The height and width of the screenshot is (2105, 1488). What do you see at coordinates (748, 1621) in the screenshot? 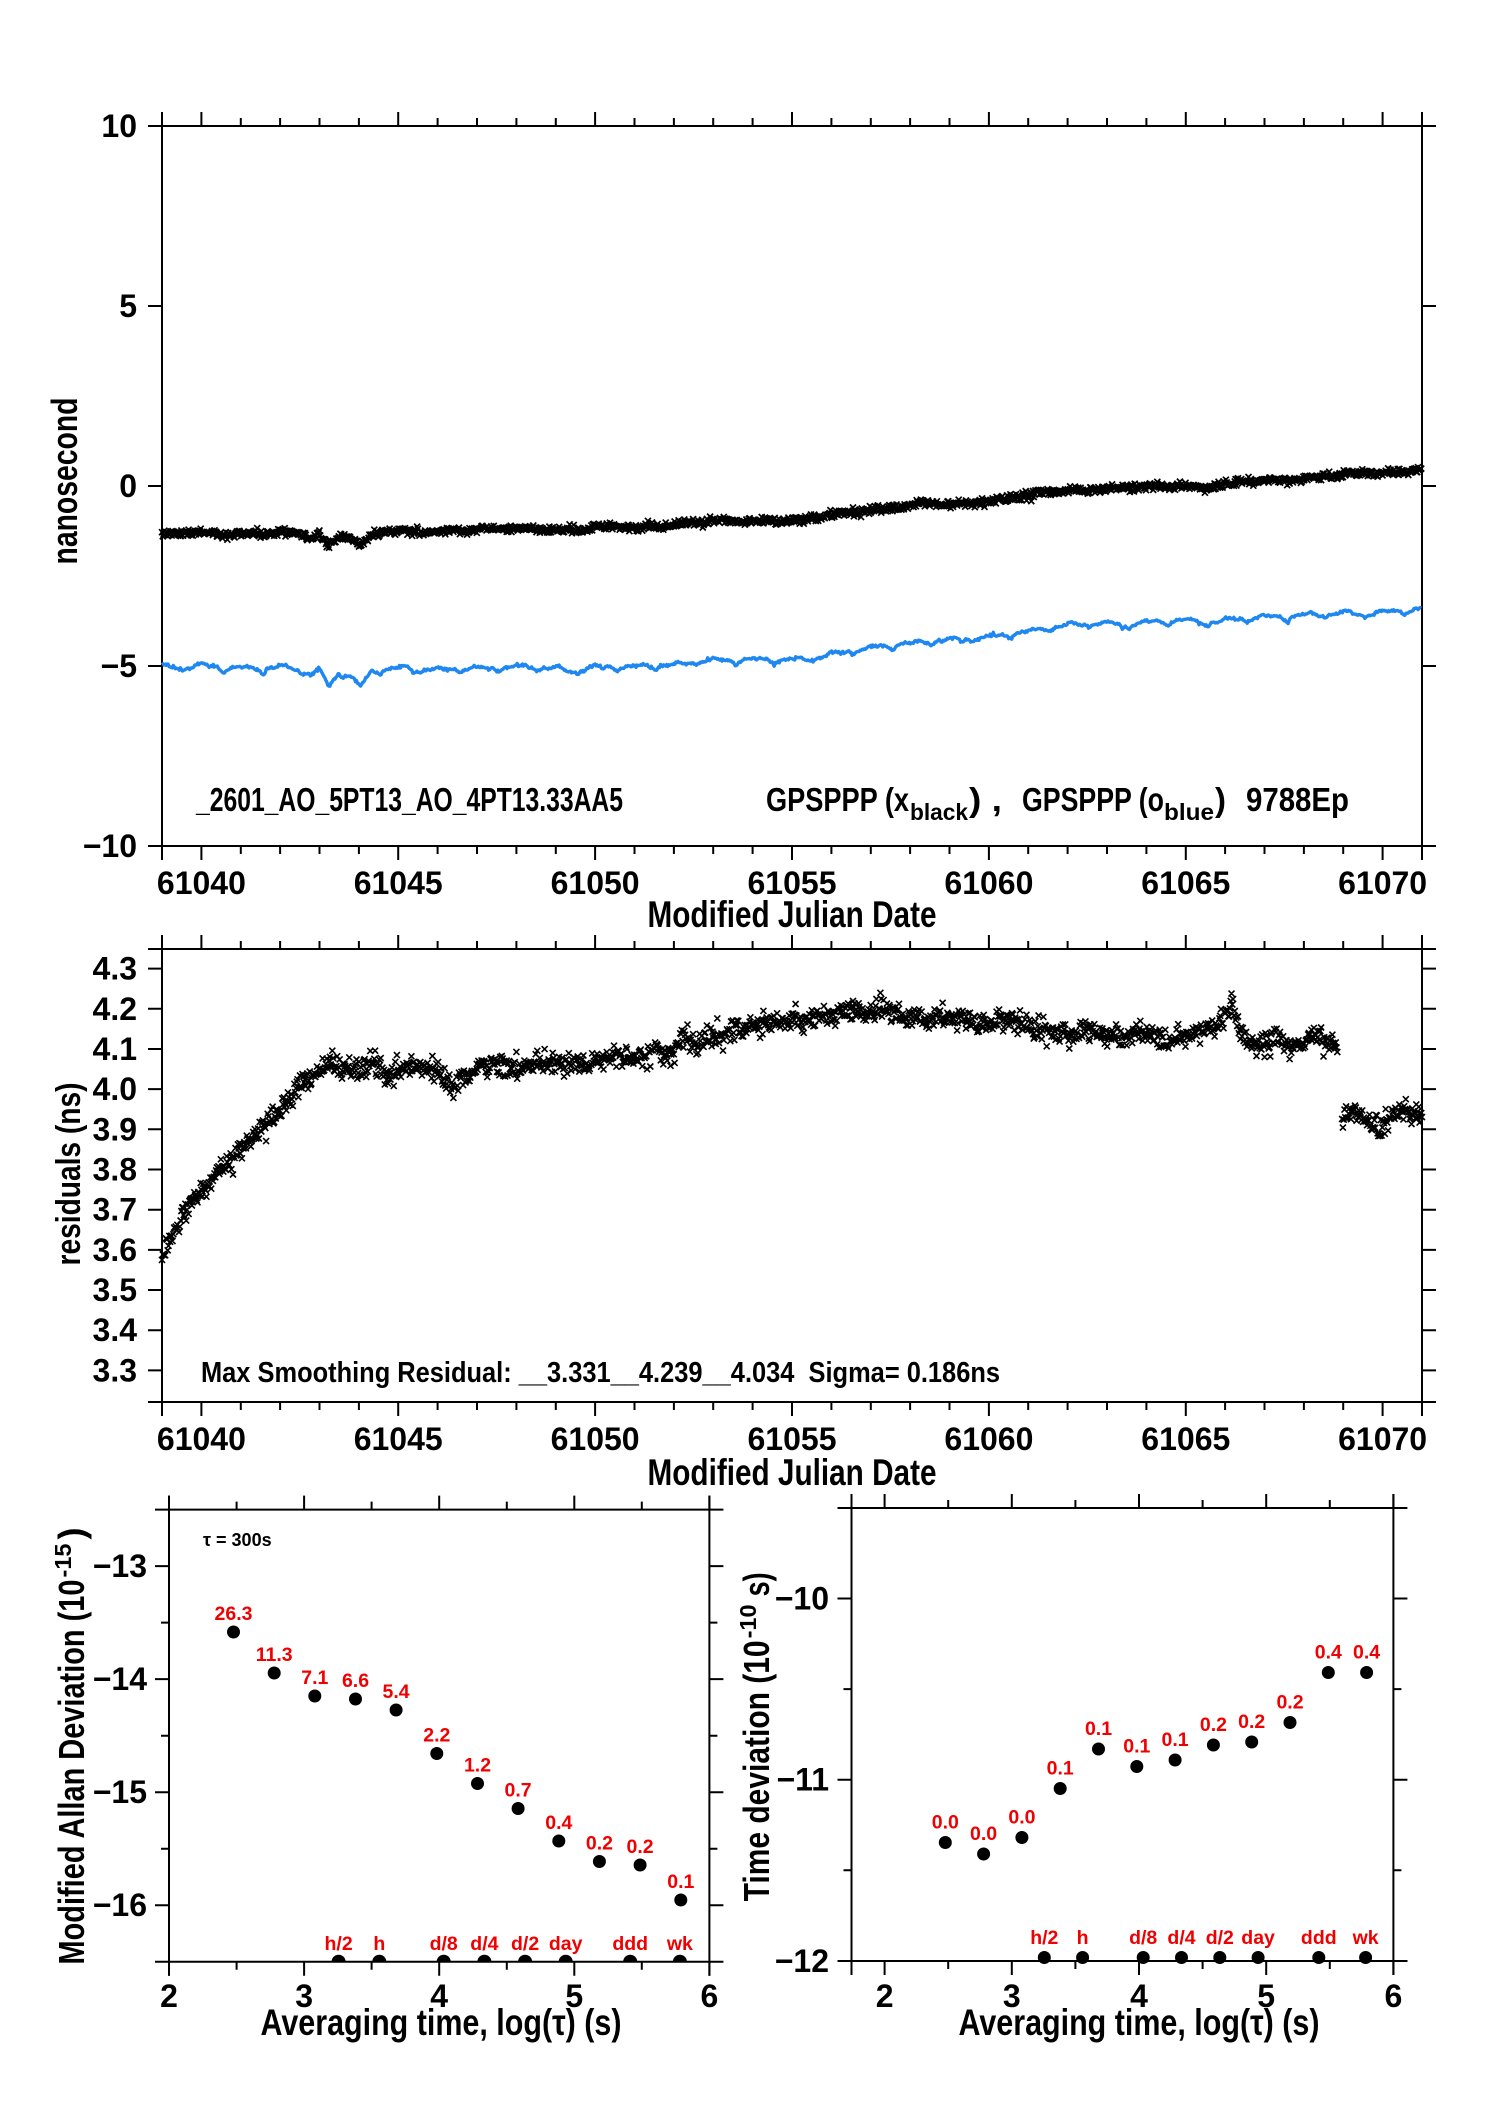
I see `svg-text: -10` at bounding box center [748, 1621].